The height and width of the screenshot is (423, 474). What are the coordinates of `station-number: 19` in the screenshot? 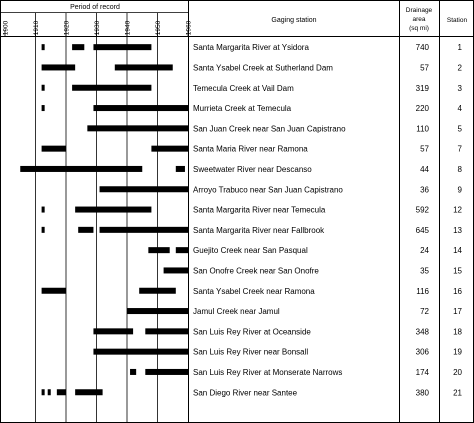 It's located at (457, 352).